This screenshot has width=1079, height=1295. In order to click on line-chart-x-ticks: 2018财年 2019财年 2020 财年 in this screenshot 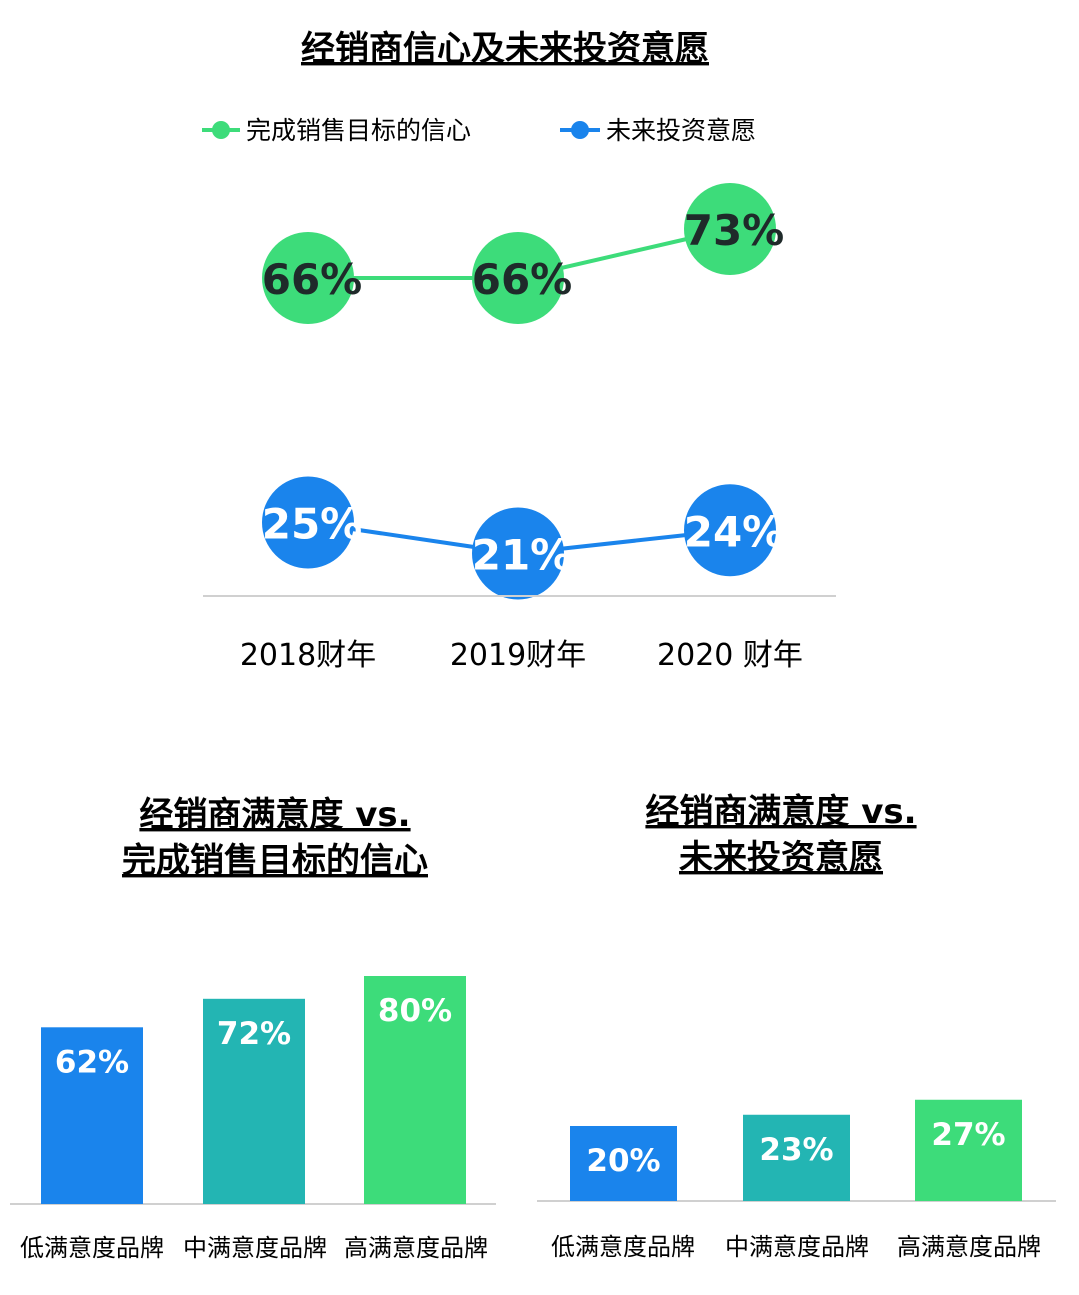, I will do `click(521, 655)`.